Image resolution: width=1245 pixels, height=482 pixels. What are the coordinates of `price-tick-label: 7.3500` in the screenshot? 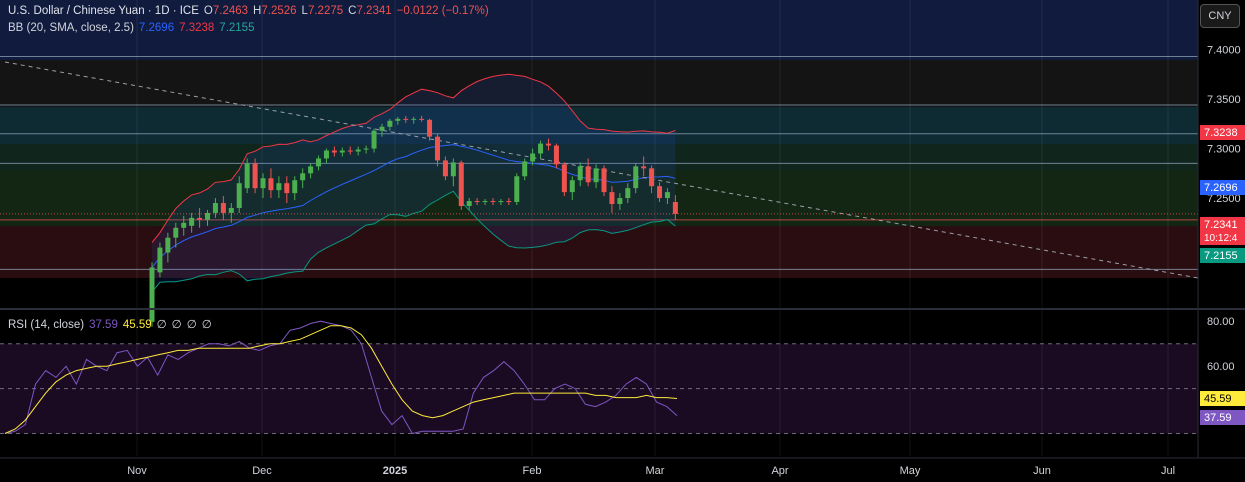 It's located at (1224, 100).